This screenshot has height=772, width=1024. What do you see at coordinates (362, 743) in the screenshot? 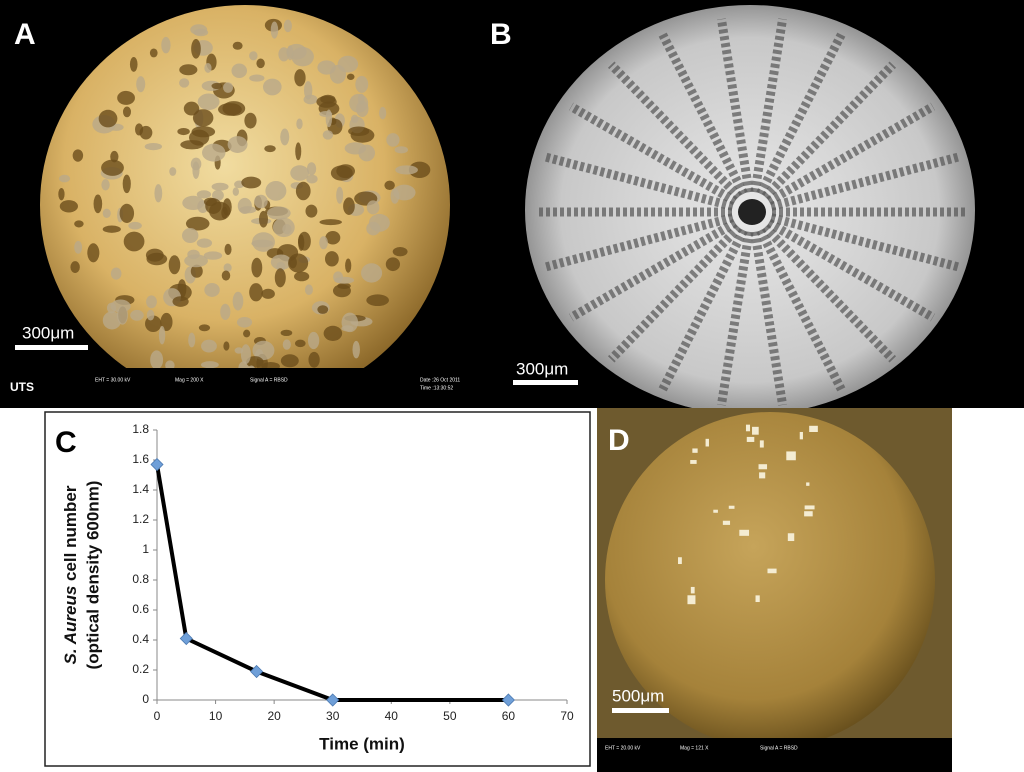
I see `x-axis-title: Time (min)` at bounding box center [362, 743].